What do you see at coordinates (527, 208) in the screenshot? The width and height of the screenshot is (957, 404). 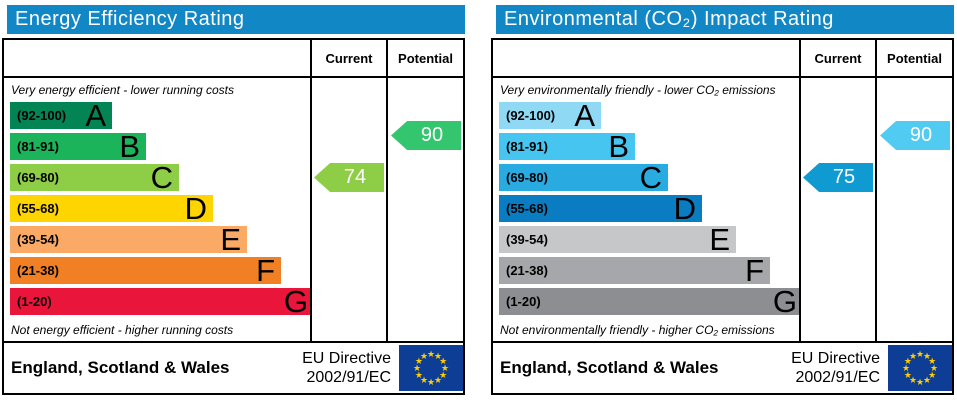 I see `band-range-label: (55-68)` at bounding box center [527, 208].